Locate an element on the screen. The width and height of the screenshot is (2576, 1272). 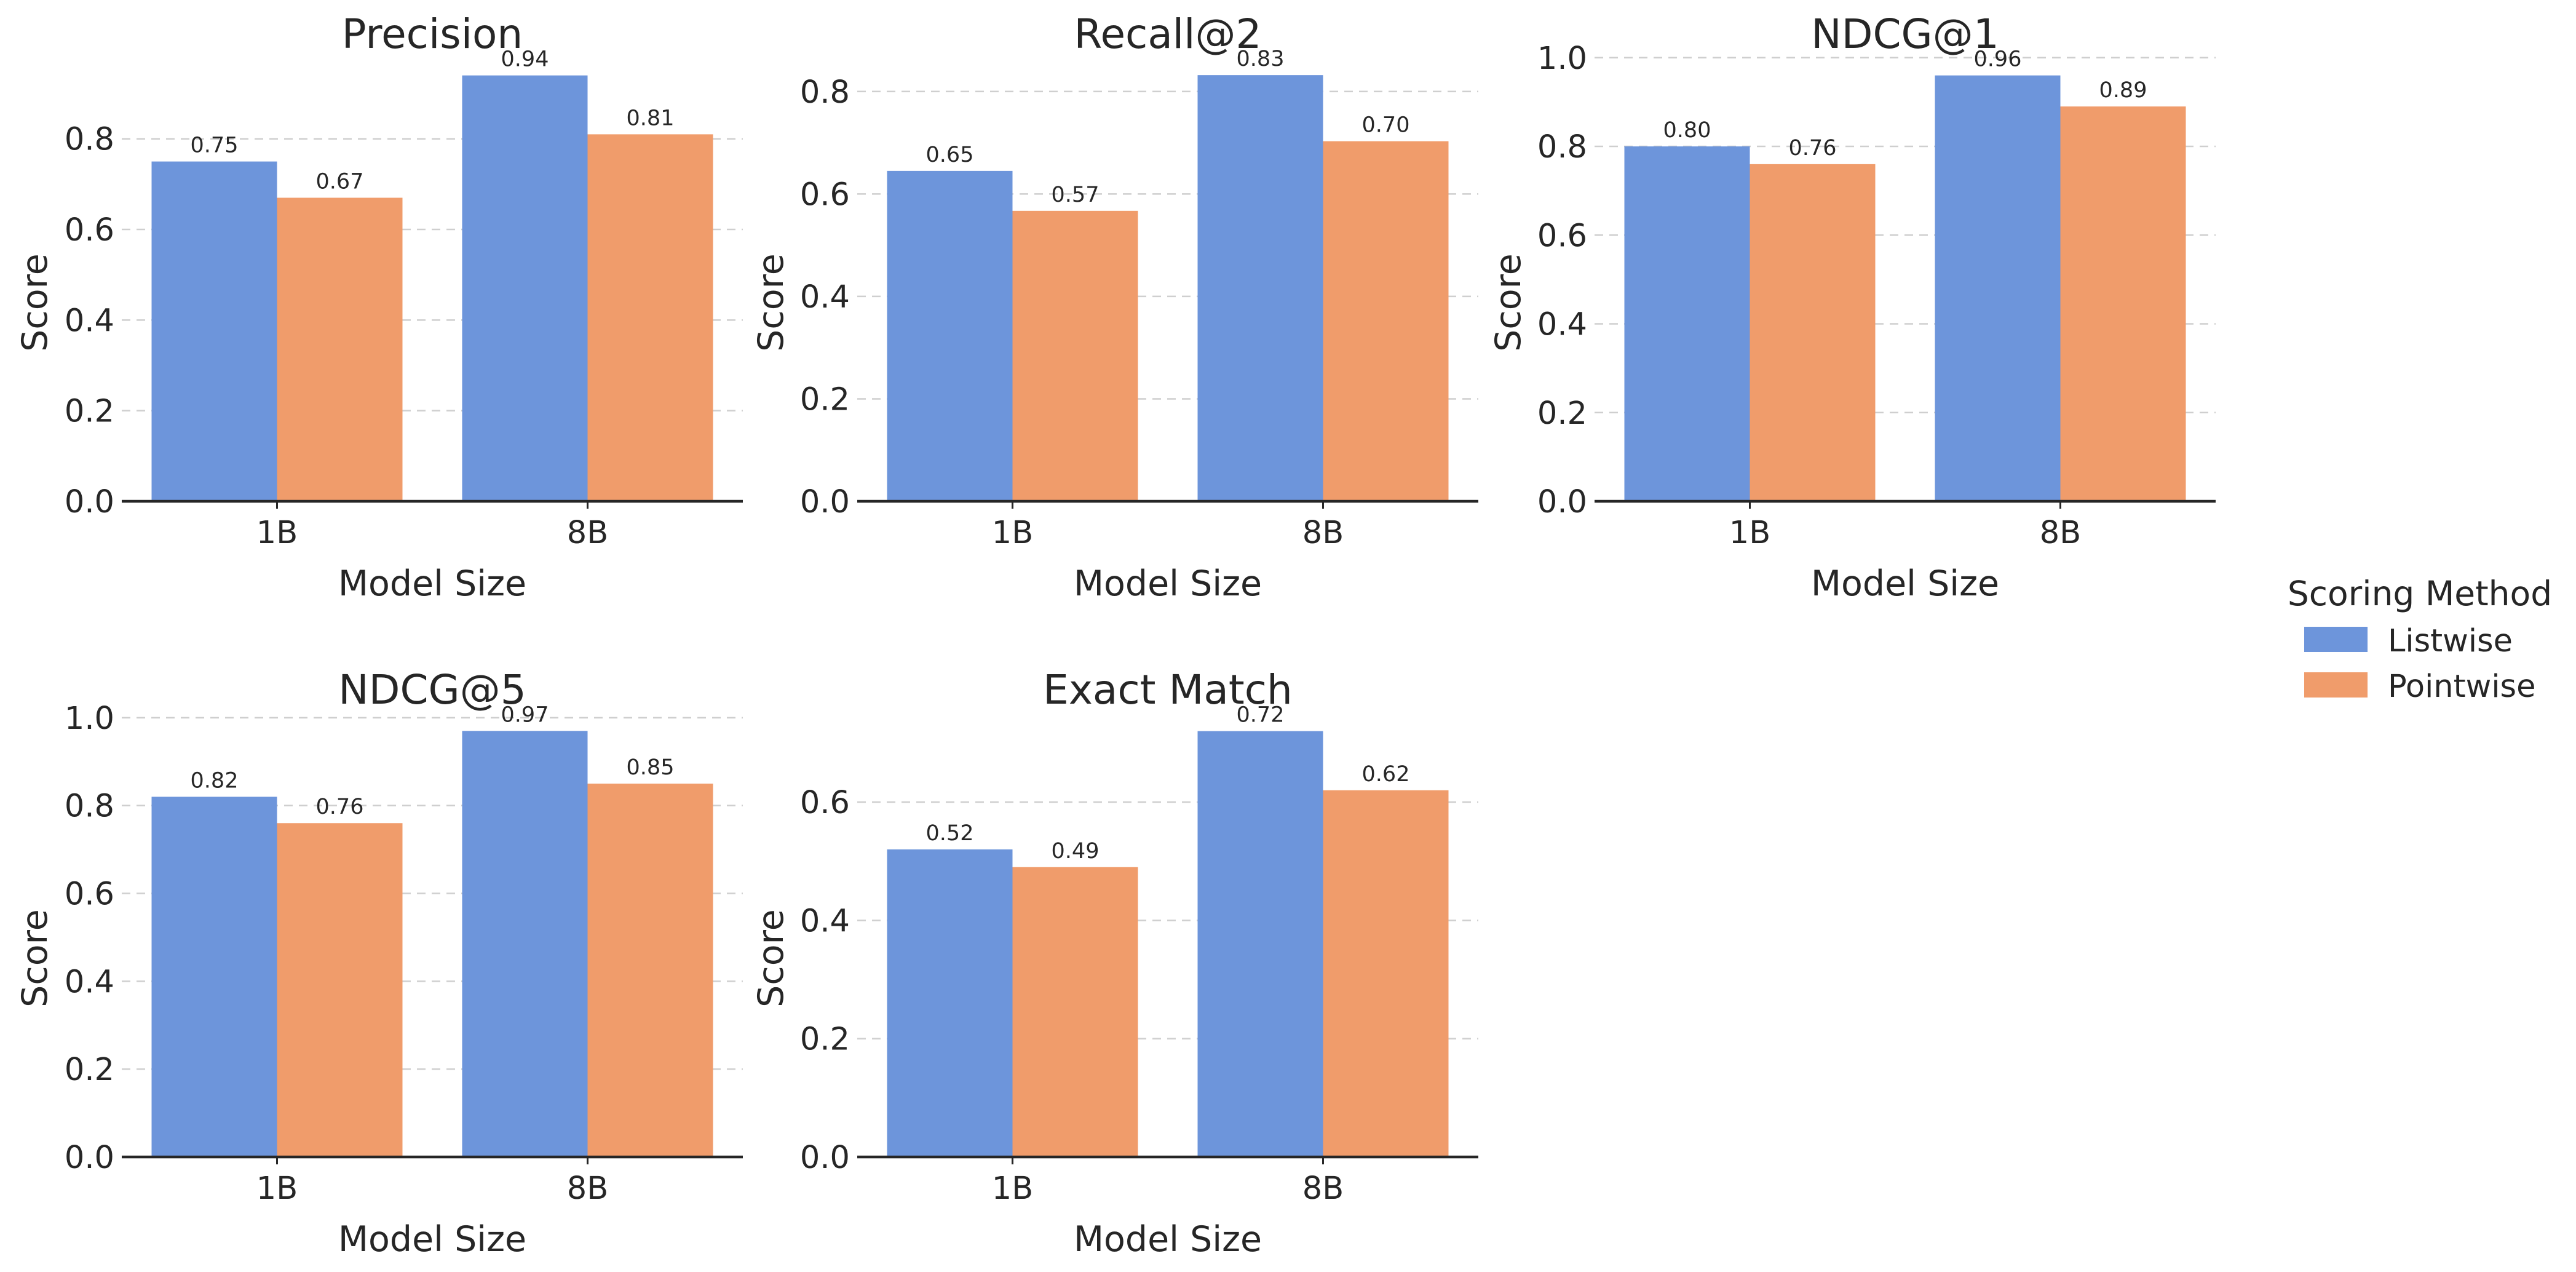
data-label: 0.89 is located at coordinates (2123, 90).